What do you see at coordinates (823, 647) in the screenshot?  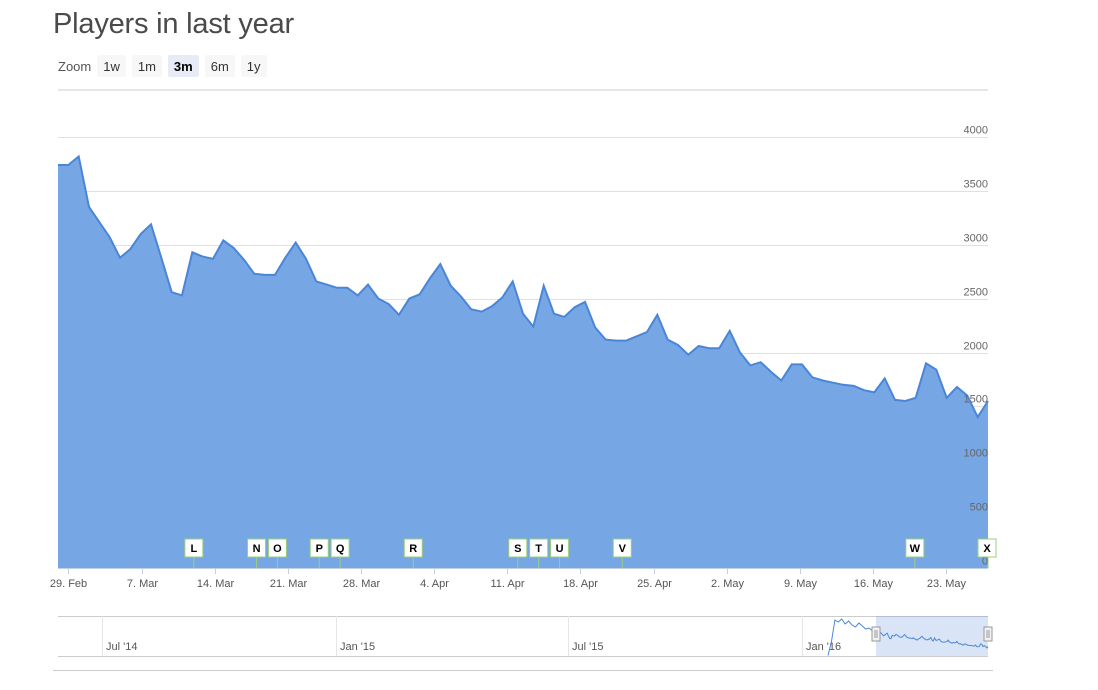 I see `navigator-label: Jan '16` at bounding box center [823, 647].